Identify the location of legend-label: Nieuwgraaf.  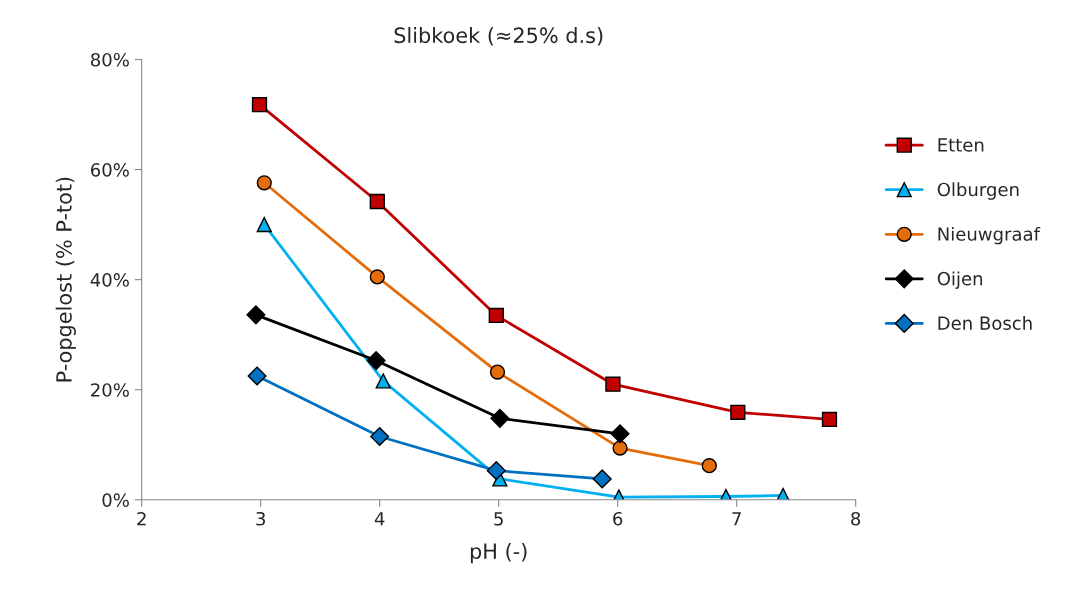
(989, 235).